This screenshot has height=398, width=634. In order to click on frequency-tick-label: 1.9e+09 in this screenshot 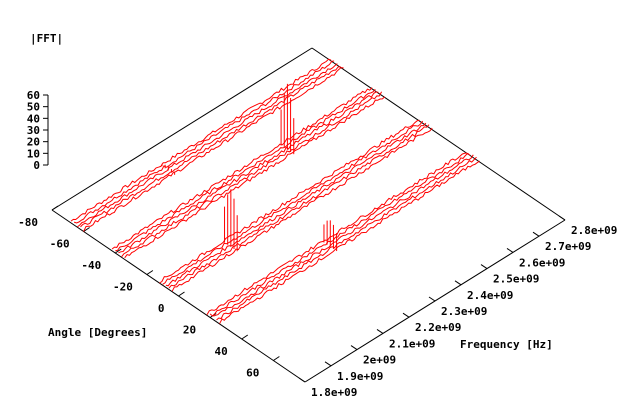, I will do `click(360, 376)`.